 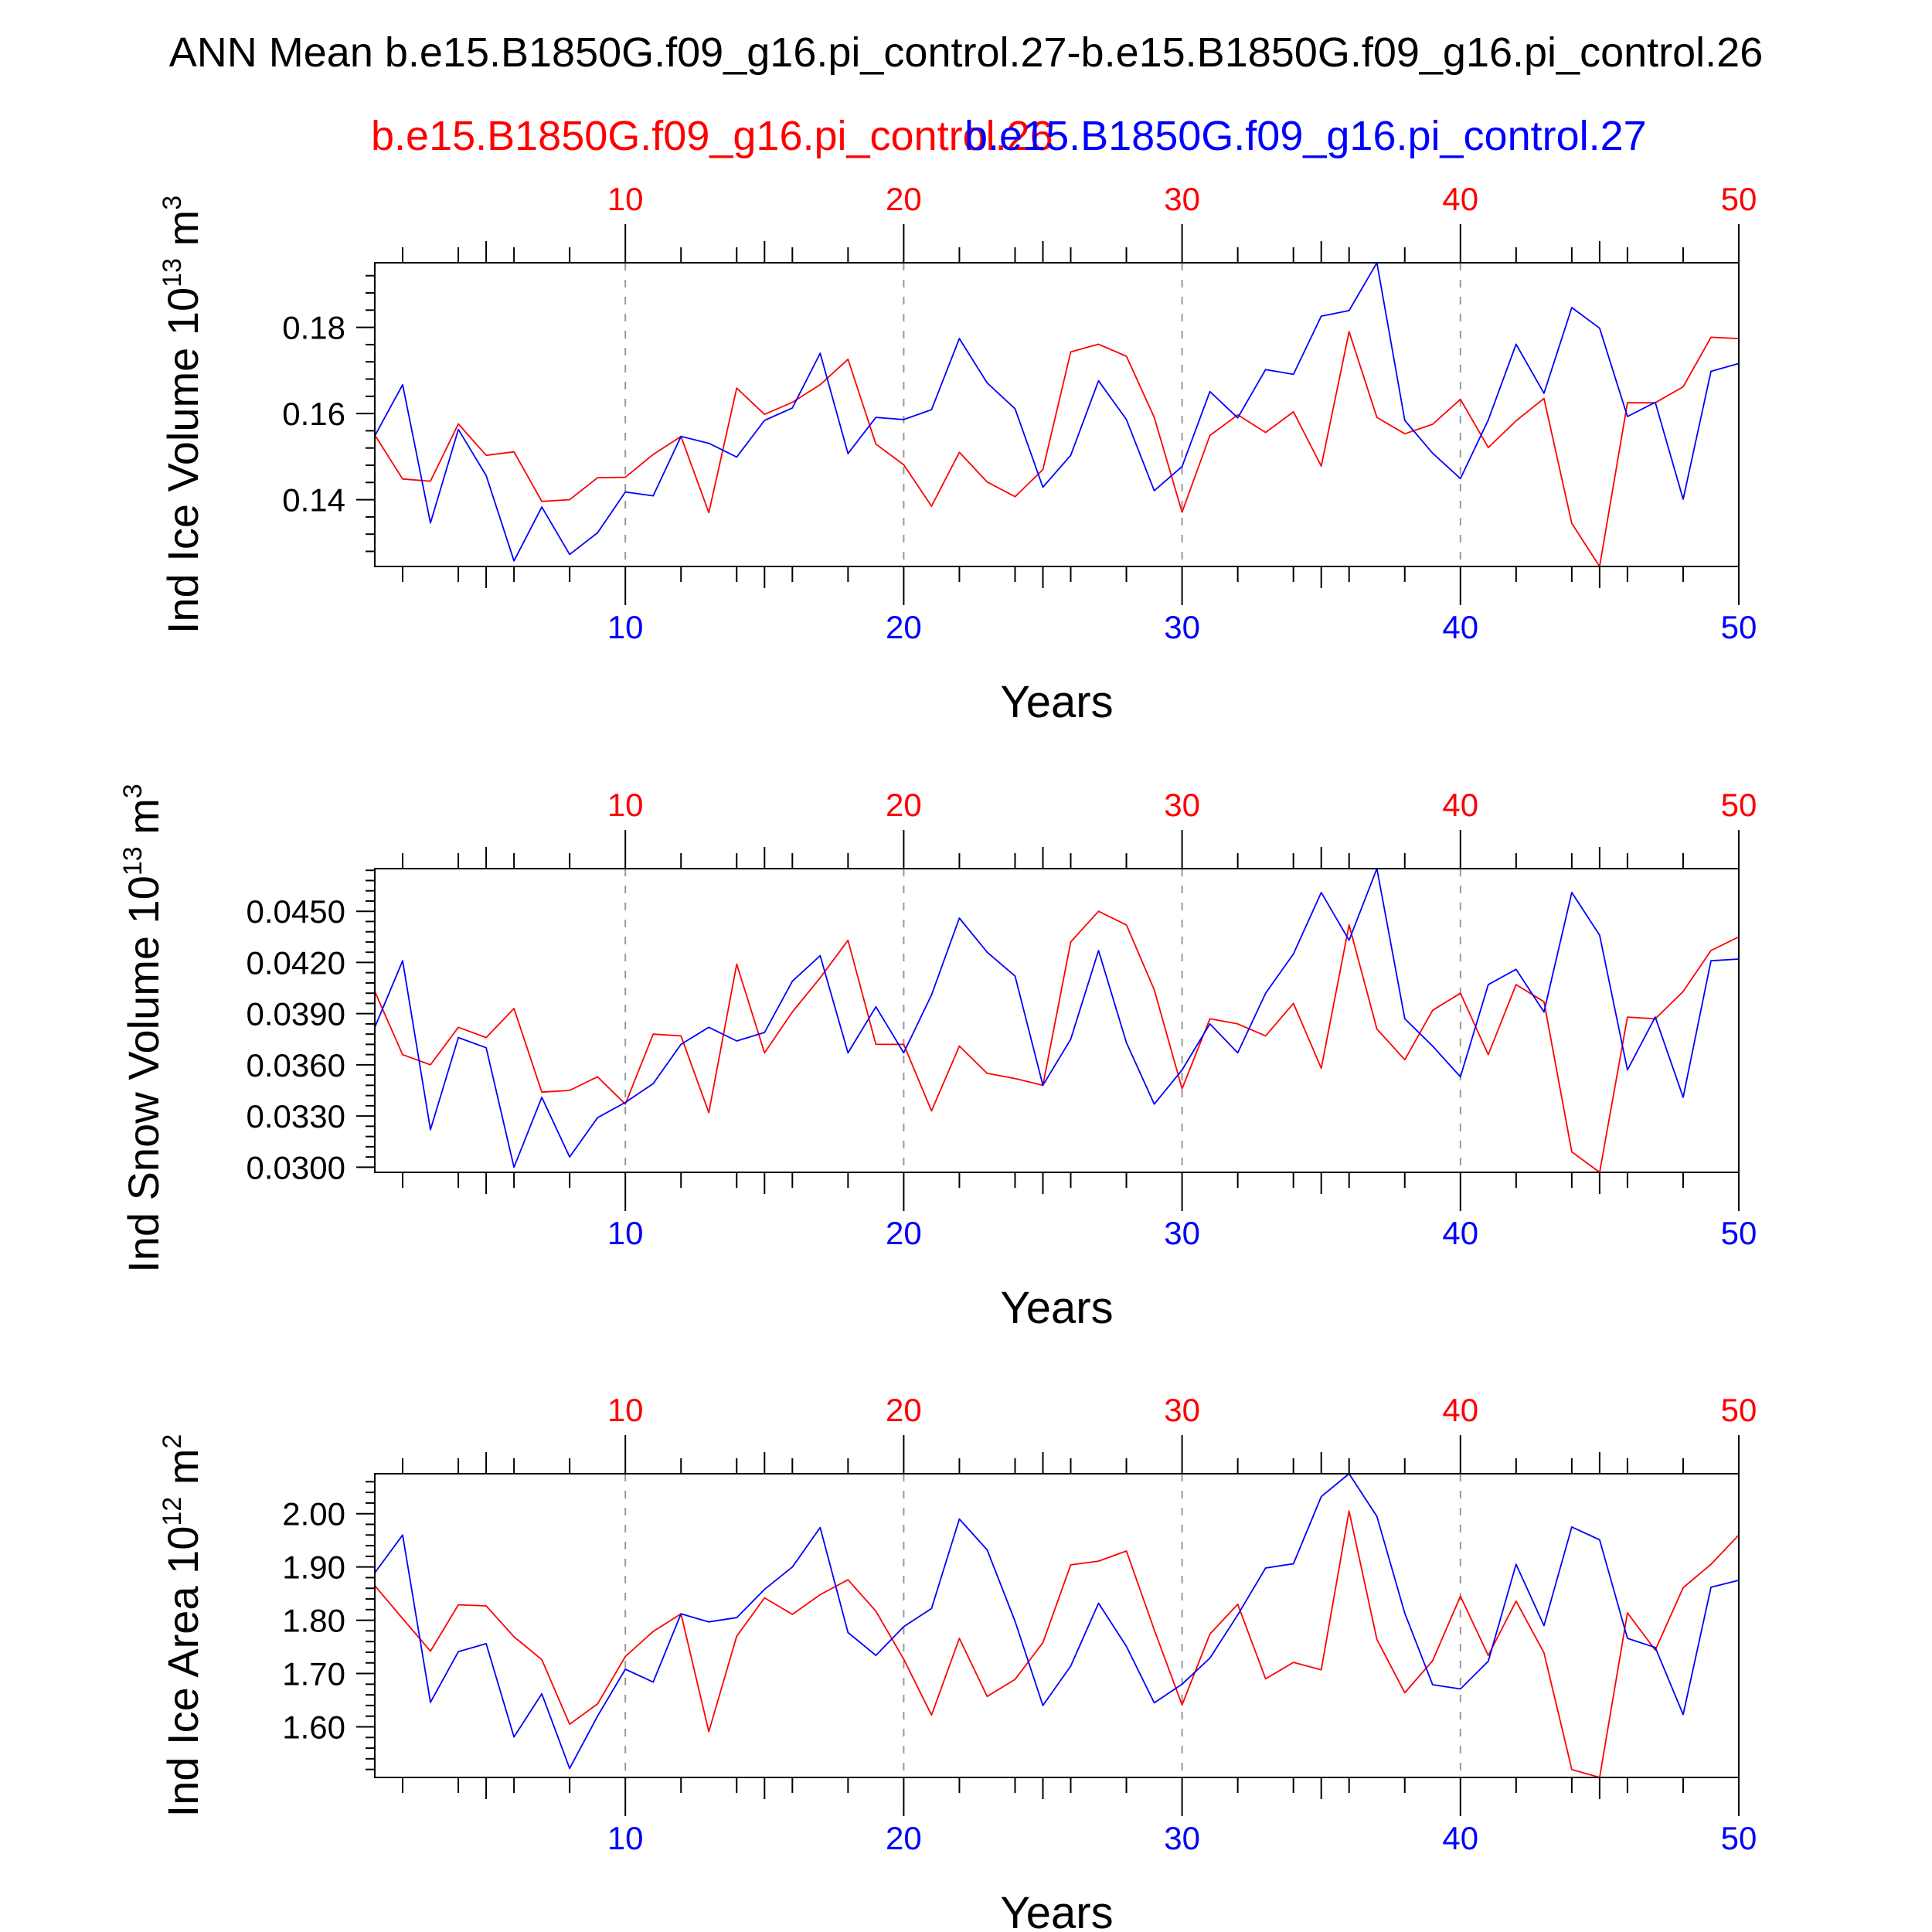 What do you see at coordinates (314, 328) in the screenshot?
I see `y-tick-label: 0.18` at bounding box center [314, 328].